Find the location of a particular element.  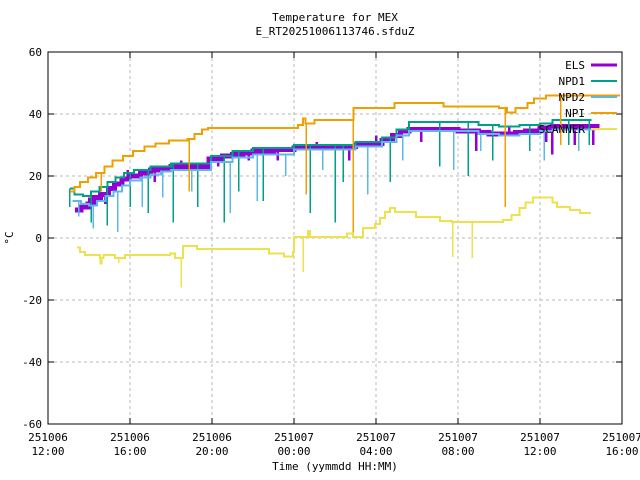

legend-item-npd1: NPD1 is located at coordinates (588, 81).